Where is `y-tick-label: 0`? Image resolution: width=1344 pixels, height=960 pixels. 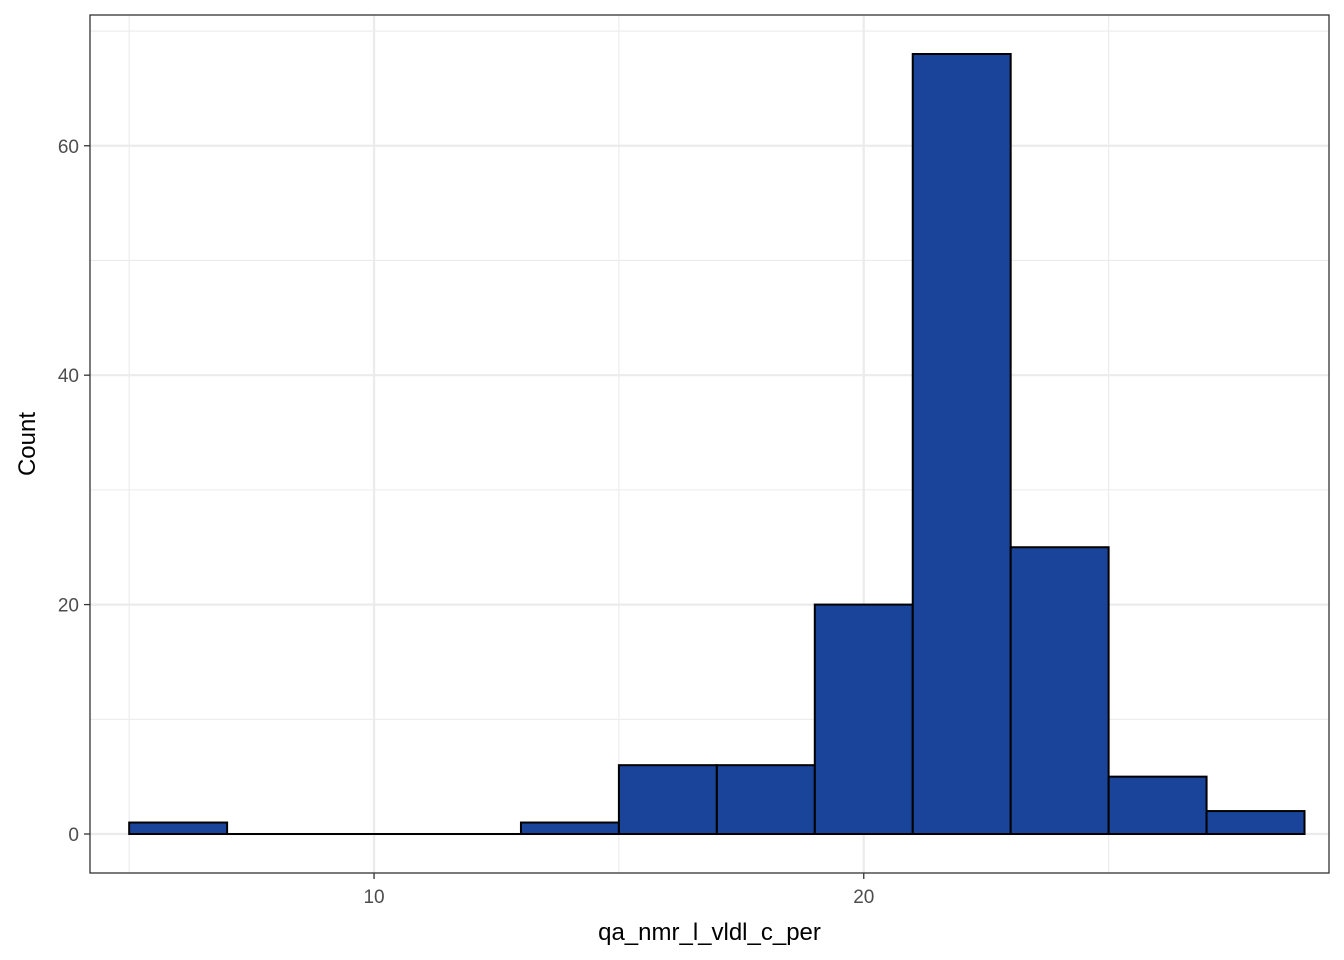 y-tick-label: 0 is located at coordinates (73, 835).